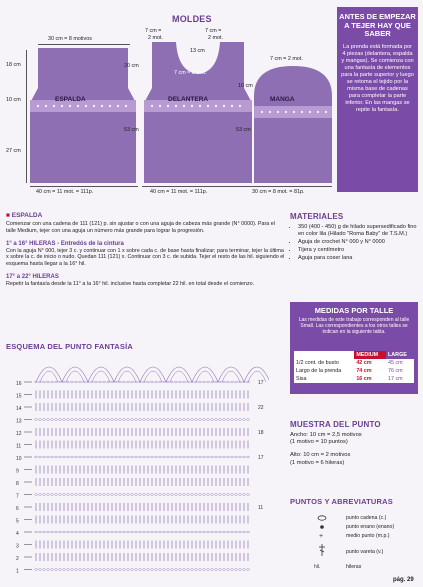  What do you see at coordinates (17, 547) in the screenshot?
I see `chart-row-label: 3` at bounding box center [17, 547].